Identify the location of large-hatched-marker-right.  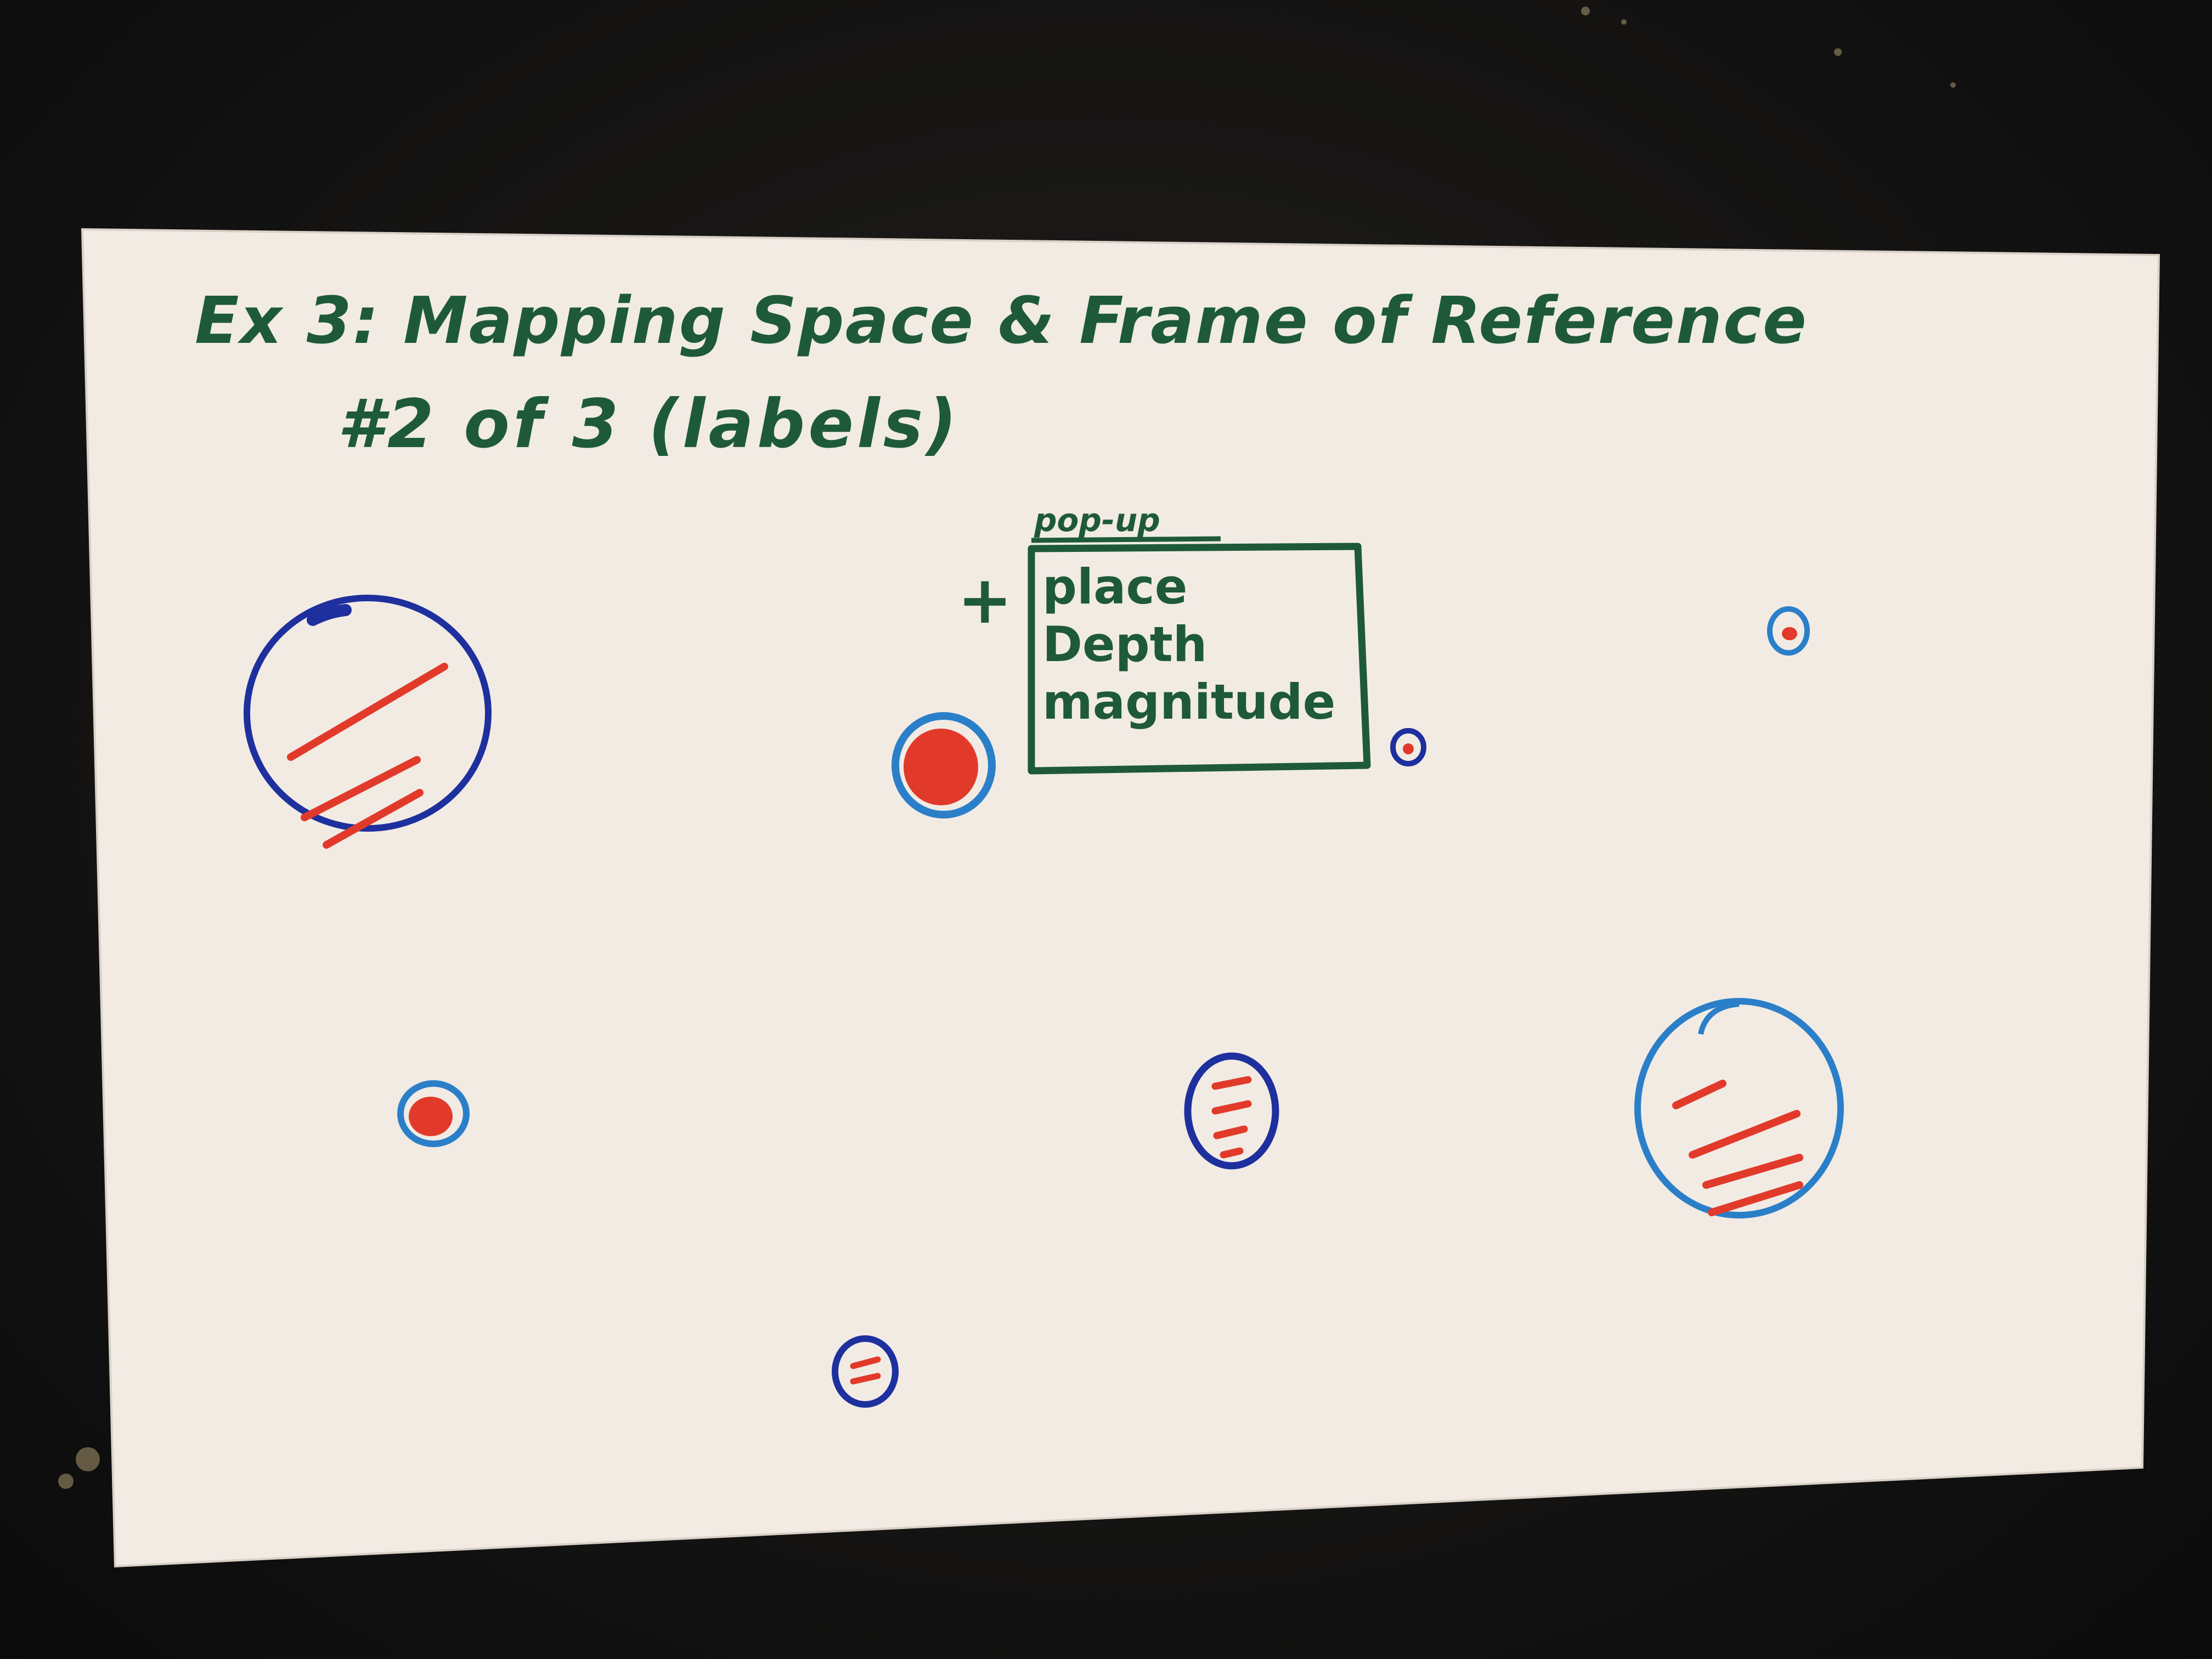
(1739, 1108).